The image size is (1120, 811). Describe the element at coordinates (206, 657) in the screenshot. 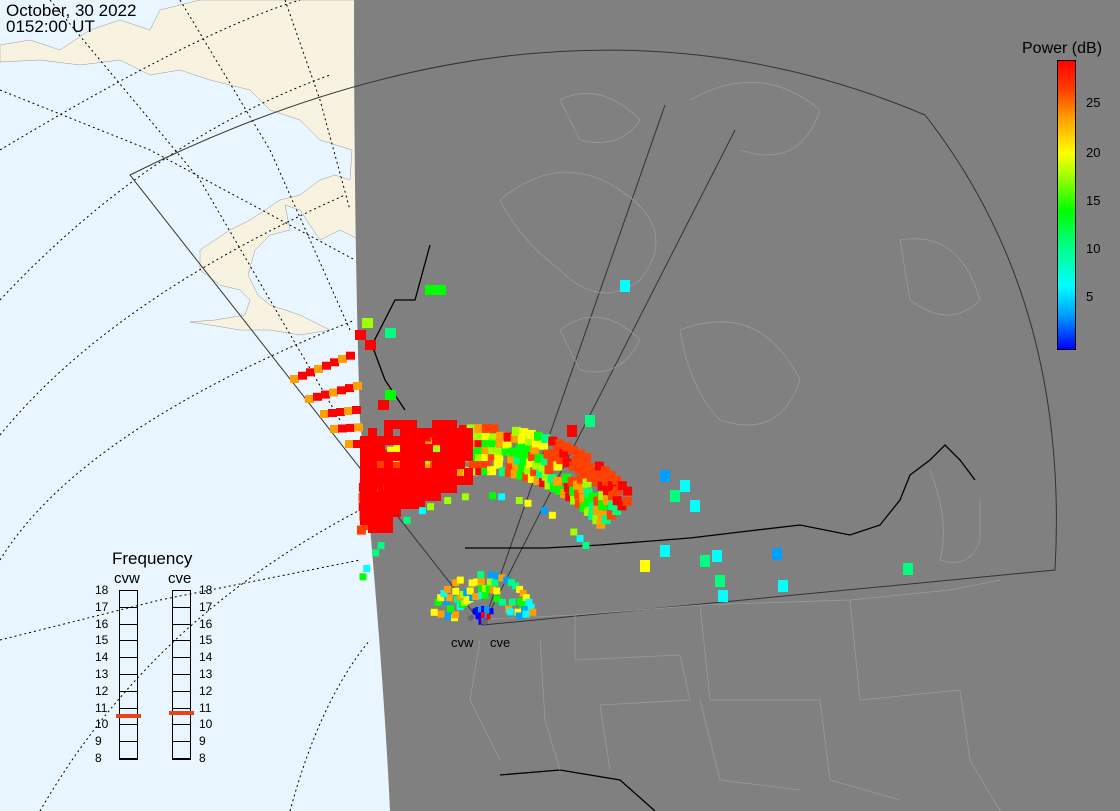

I see `frequency-tick-right: 14` at that location.